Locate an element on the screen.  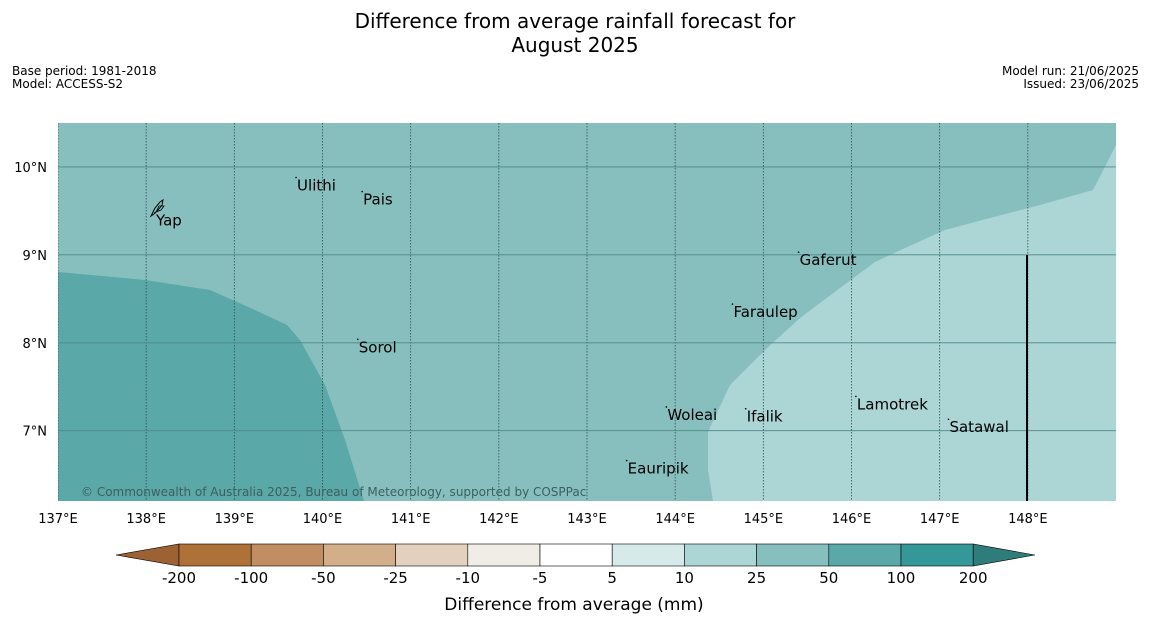
colorbar-label: 200 is located at coordinates (973, 578).